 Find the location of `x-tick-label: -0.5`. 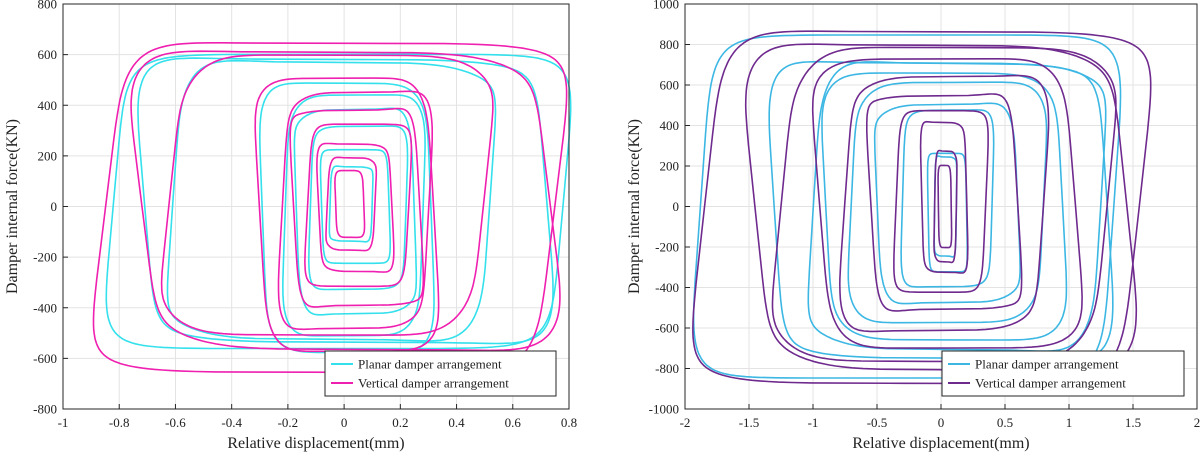

x-tick-label: -0.5 is located at coordinates (877, 422).